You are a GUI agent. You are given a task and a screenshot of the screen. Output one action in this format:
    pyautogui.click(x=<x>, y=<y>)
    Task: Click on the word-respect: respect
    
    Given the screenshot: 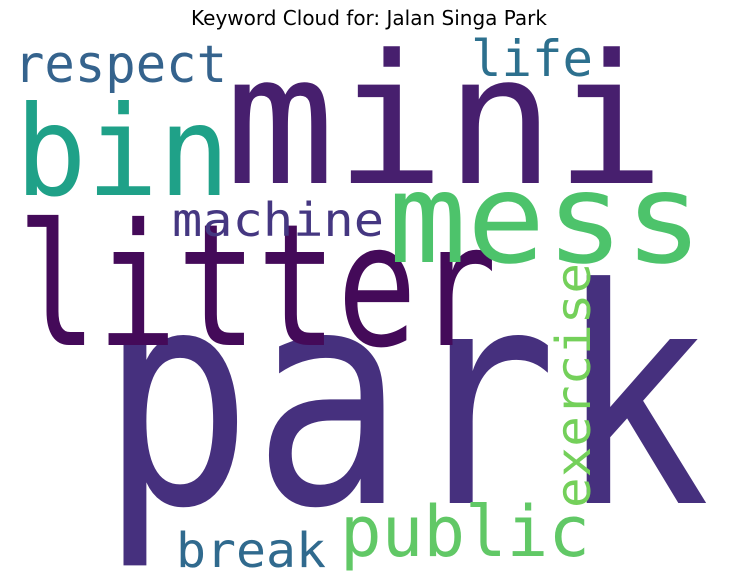 What is the action you would take?
    pyautogui.click(x=120, y=65)
    